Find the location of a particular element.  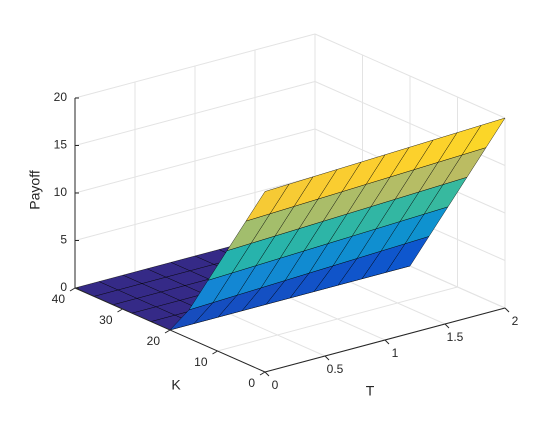

y-tick-label: 40 is located at coordinates (59, 299).